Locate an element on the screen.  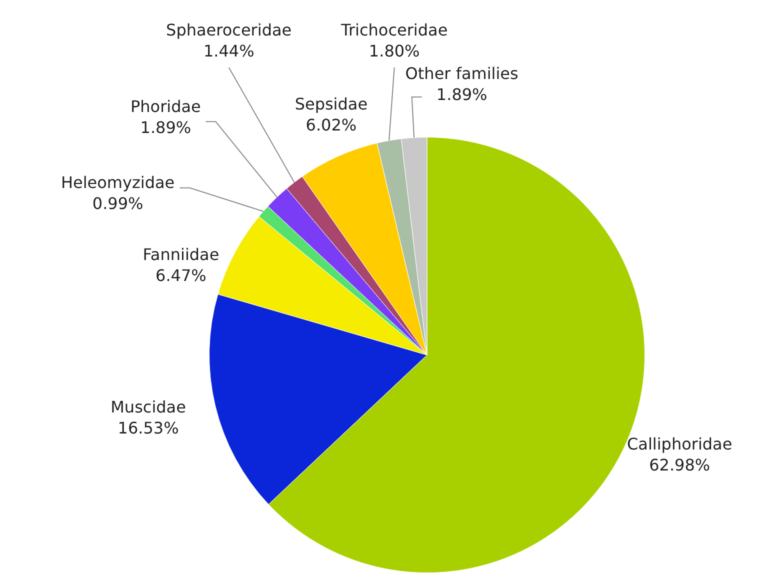
data-label: 6.02% is located at coordinates (331, 125).